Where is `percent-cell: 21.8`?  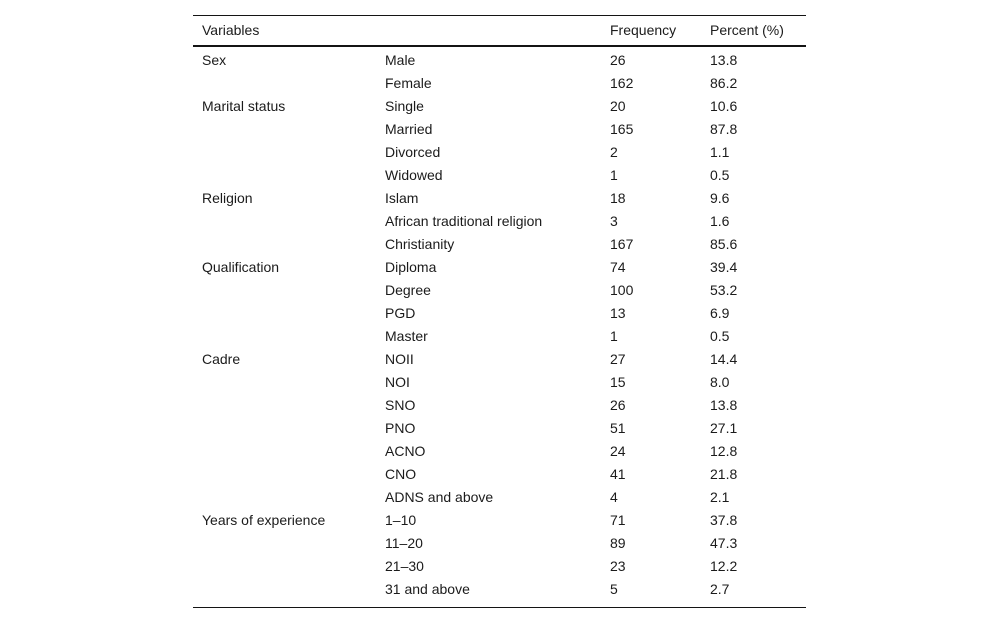 percent-cell: 21.8 is located at coordinates (724, 474).